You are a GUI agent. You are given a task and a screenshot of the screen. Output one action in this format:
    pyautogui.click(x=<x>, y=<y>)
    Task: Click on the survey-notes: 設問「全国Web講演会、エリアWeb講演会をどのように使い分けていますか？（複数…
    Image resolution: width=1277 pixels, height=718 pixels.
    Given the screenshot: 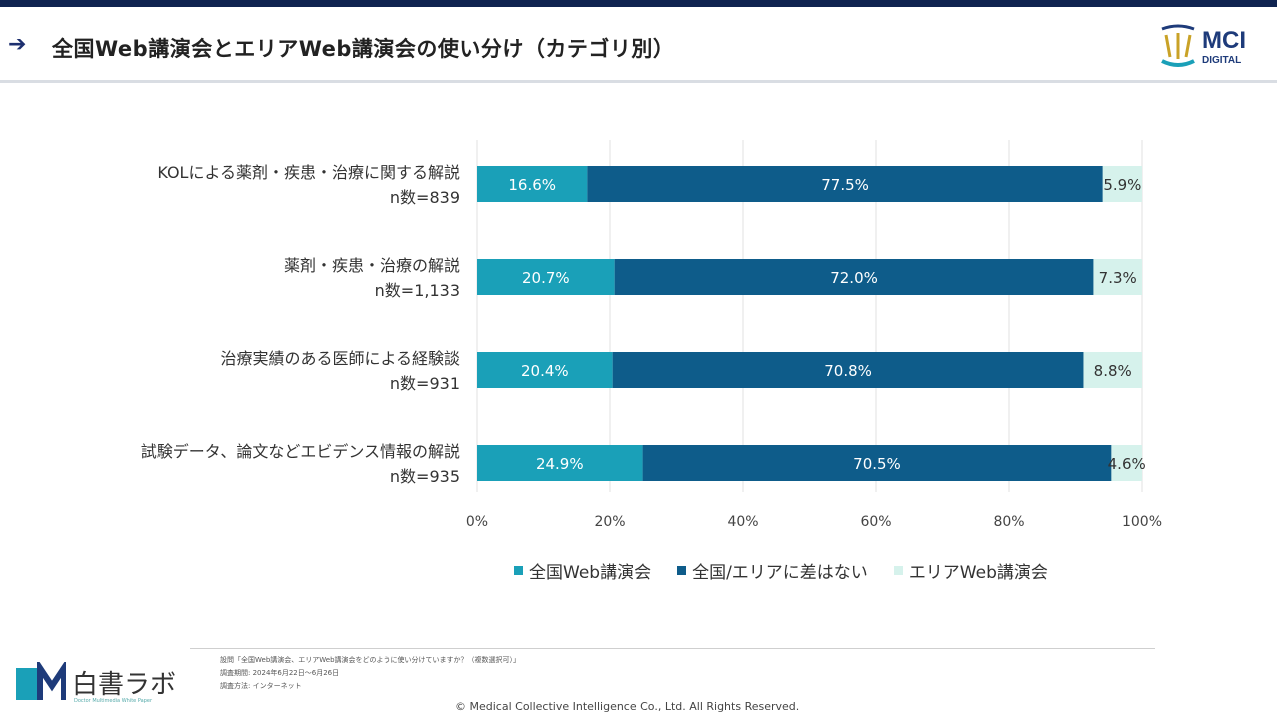 What is the action you would take?
    pyautogui.click(x=370, y=673)
    